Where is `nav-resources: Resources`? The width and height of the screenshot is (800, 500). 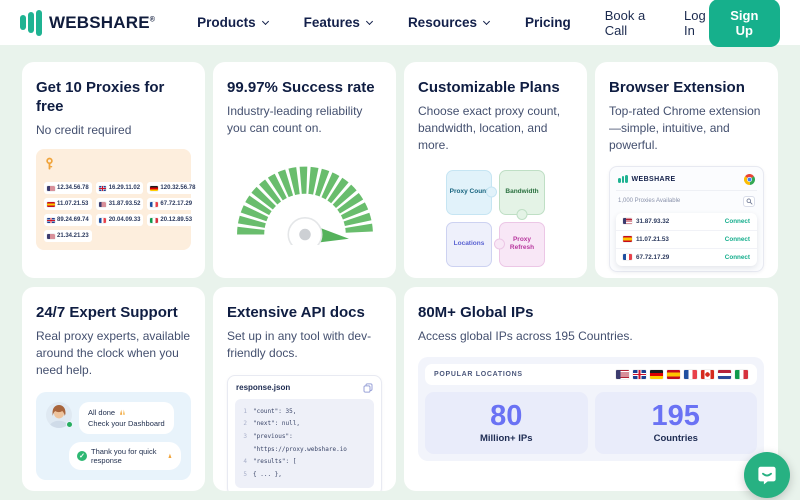 nav-resources: Resources is located at coordinates (449, 22).